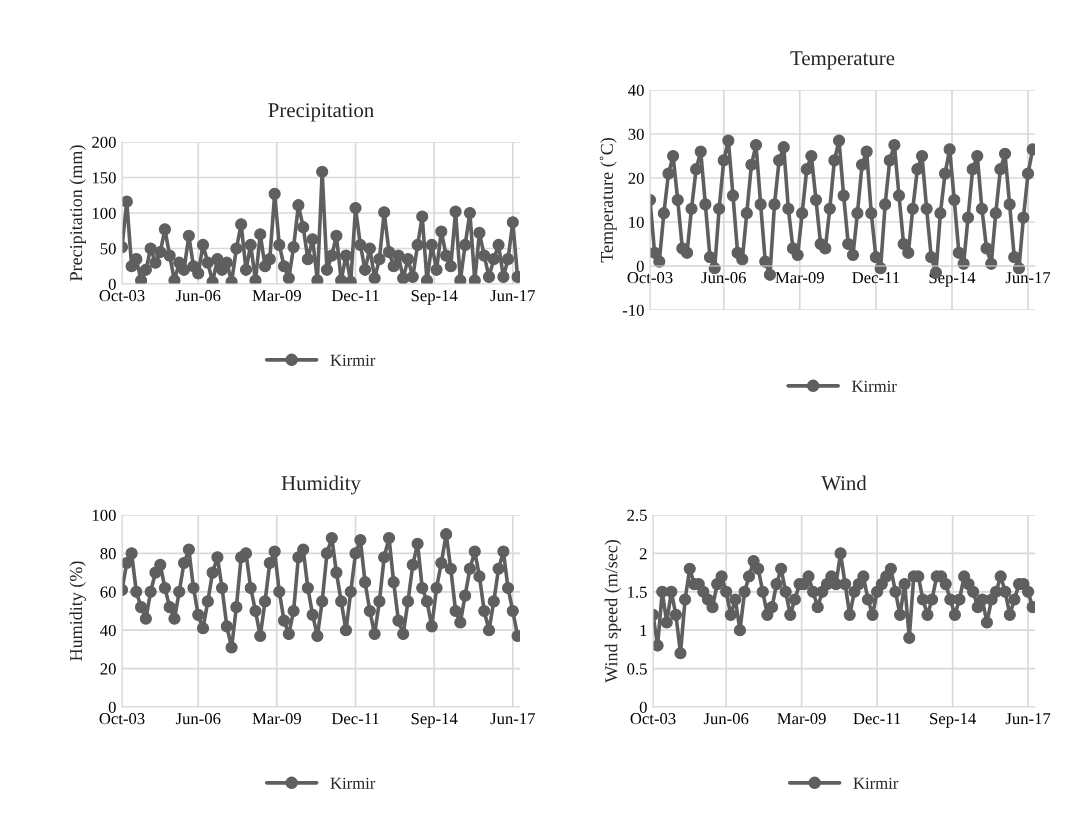  What do you see at coordinates (104, 178) in the screenshot?
I see `y-tick-label: 150` at bounding box center [104, 178].